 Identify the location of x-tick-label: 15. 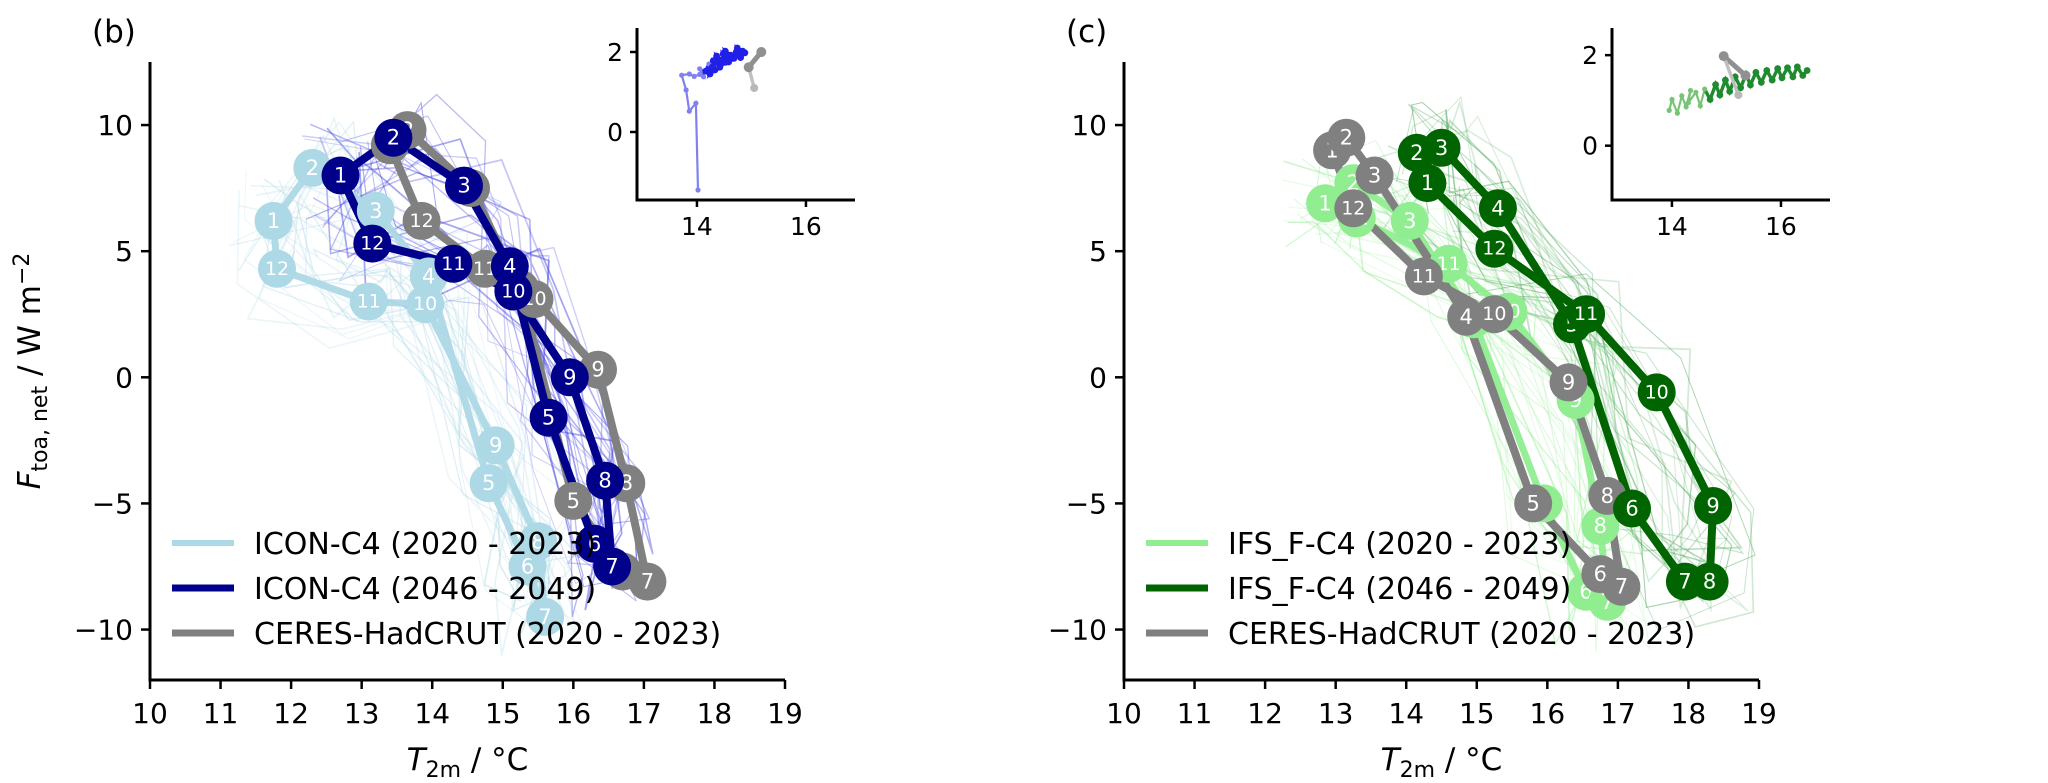
(503, 713).